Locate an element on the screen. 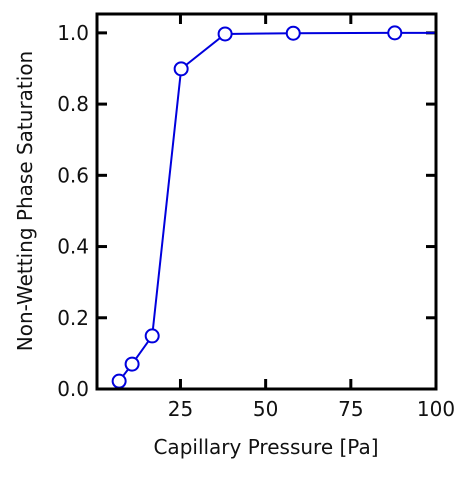 The height and width of the screenshot is (478, 474). x-tick-label: 25 is located at coordinates (180, 409).